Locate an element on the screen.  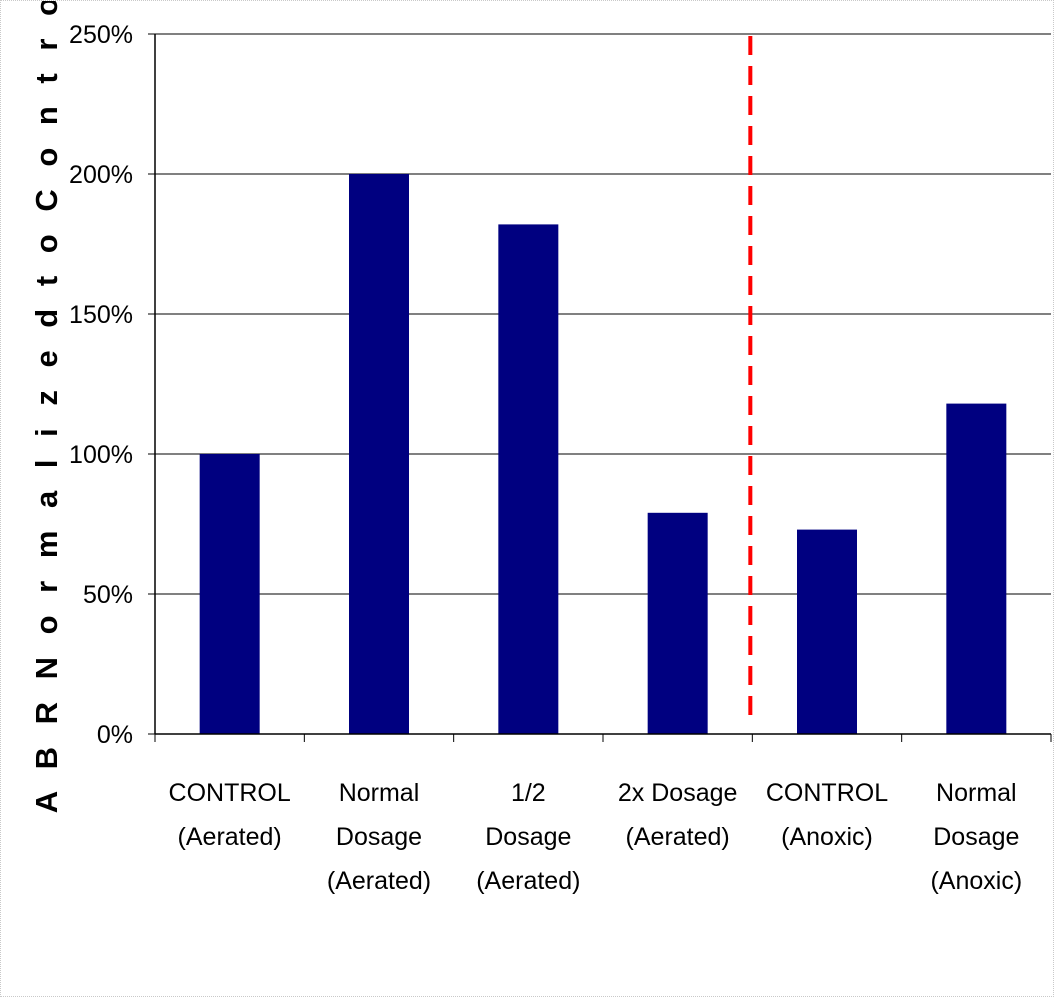
x-category-label-line: 2x Dosage is located at coordinates (678, 793).